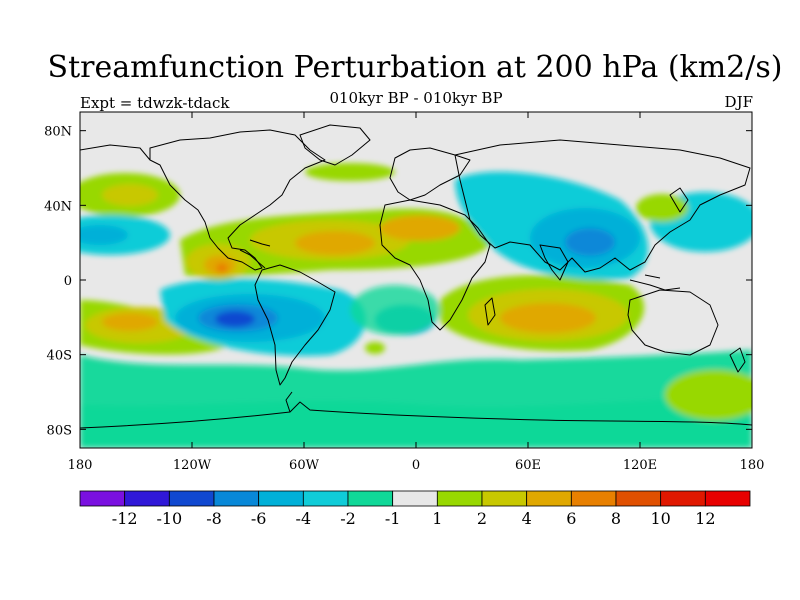 The height and width of the screenshot is (600, 800). I want to click on lat-tick-label: 80N, so click(58, 132).